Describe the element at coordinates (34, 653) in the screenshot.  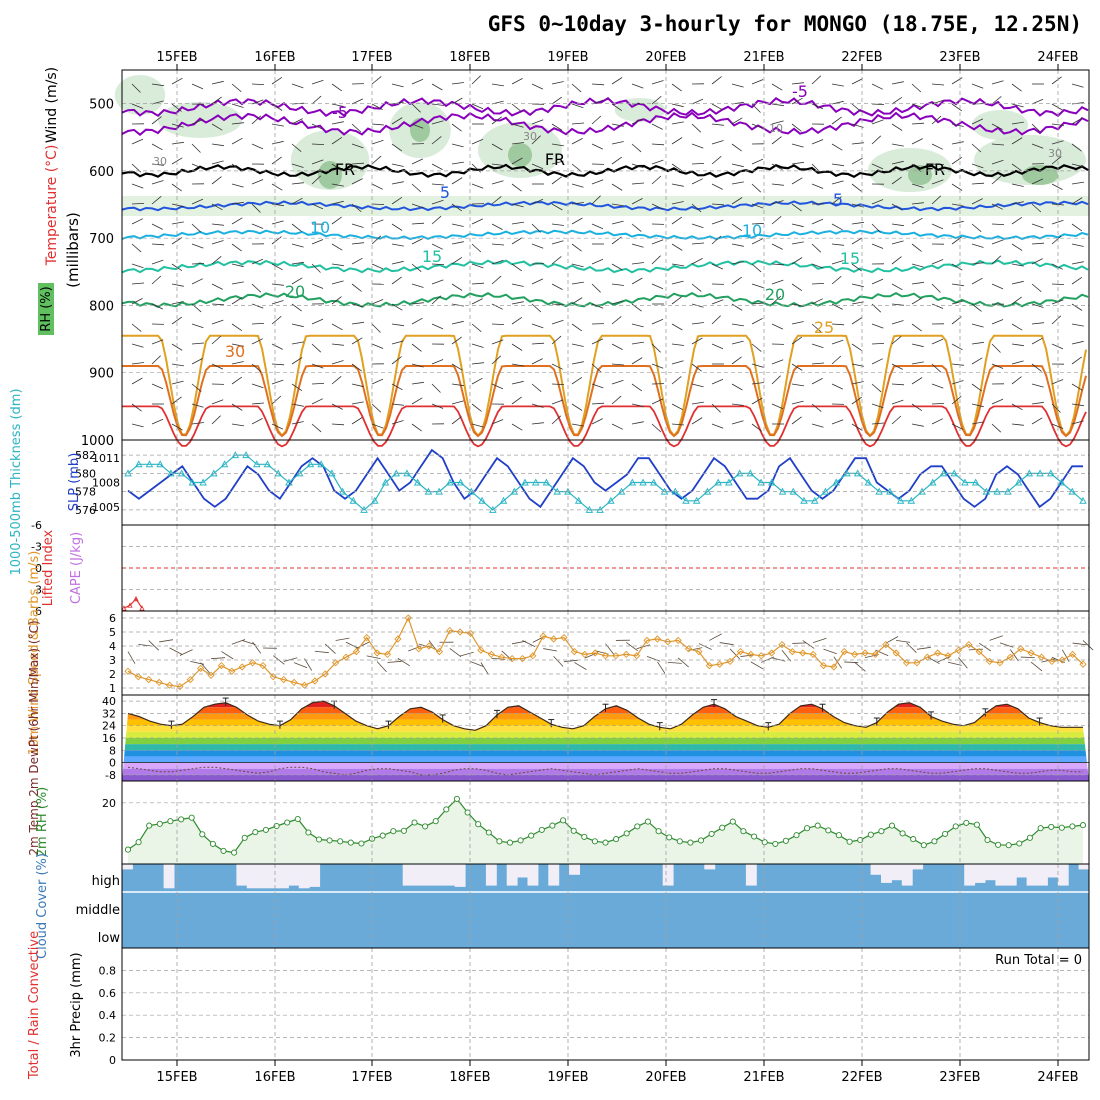
I see `wind10m-axis-title: 10m Wind Speed & Barbs (m/s)` at that location.